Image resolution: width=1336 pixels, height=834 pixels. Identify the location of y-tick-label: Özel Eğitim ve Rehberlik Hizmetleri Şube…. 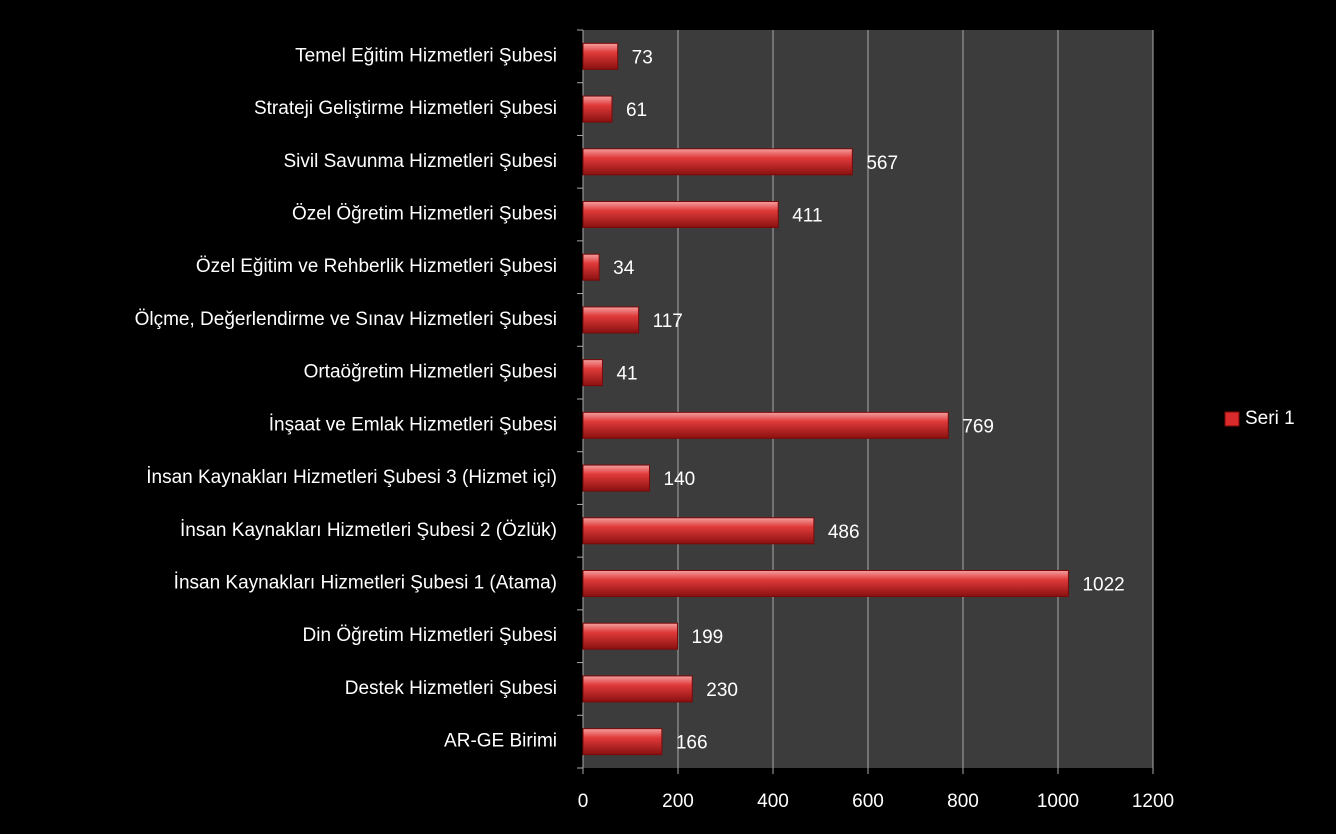
(376, 266).